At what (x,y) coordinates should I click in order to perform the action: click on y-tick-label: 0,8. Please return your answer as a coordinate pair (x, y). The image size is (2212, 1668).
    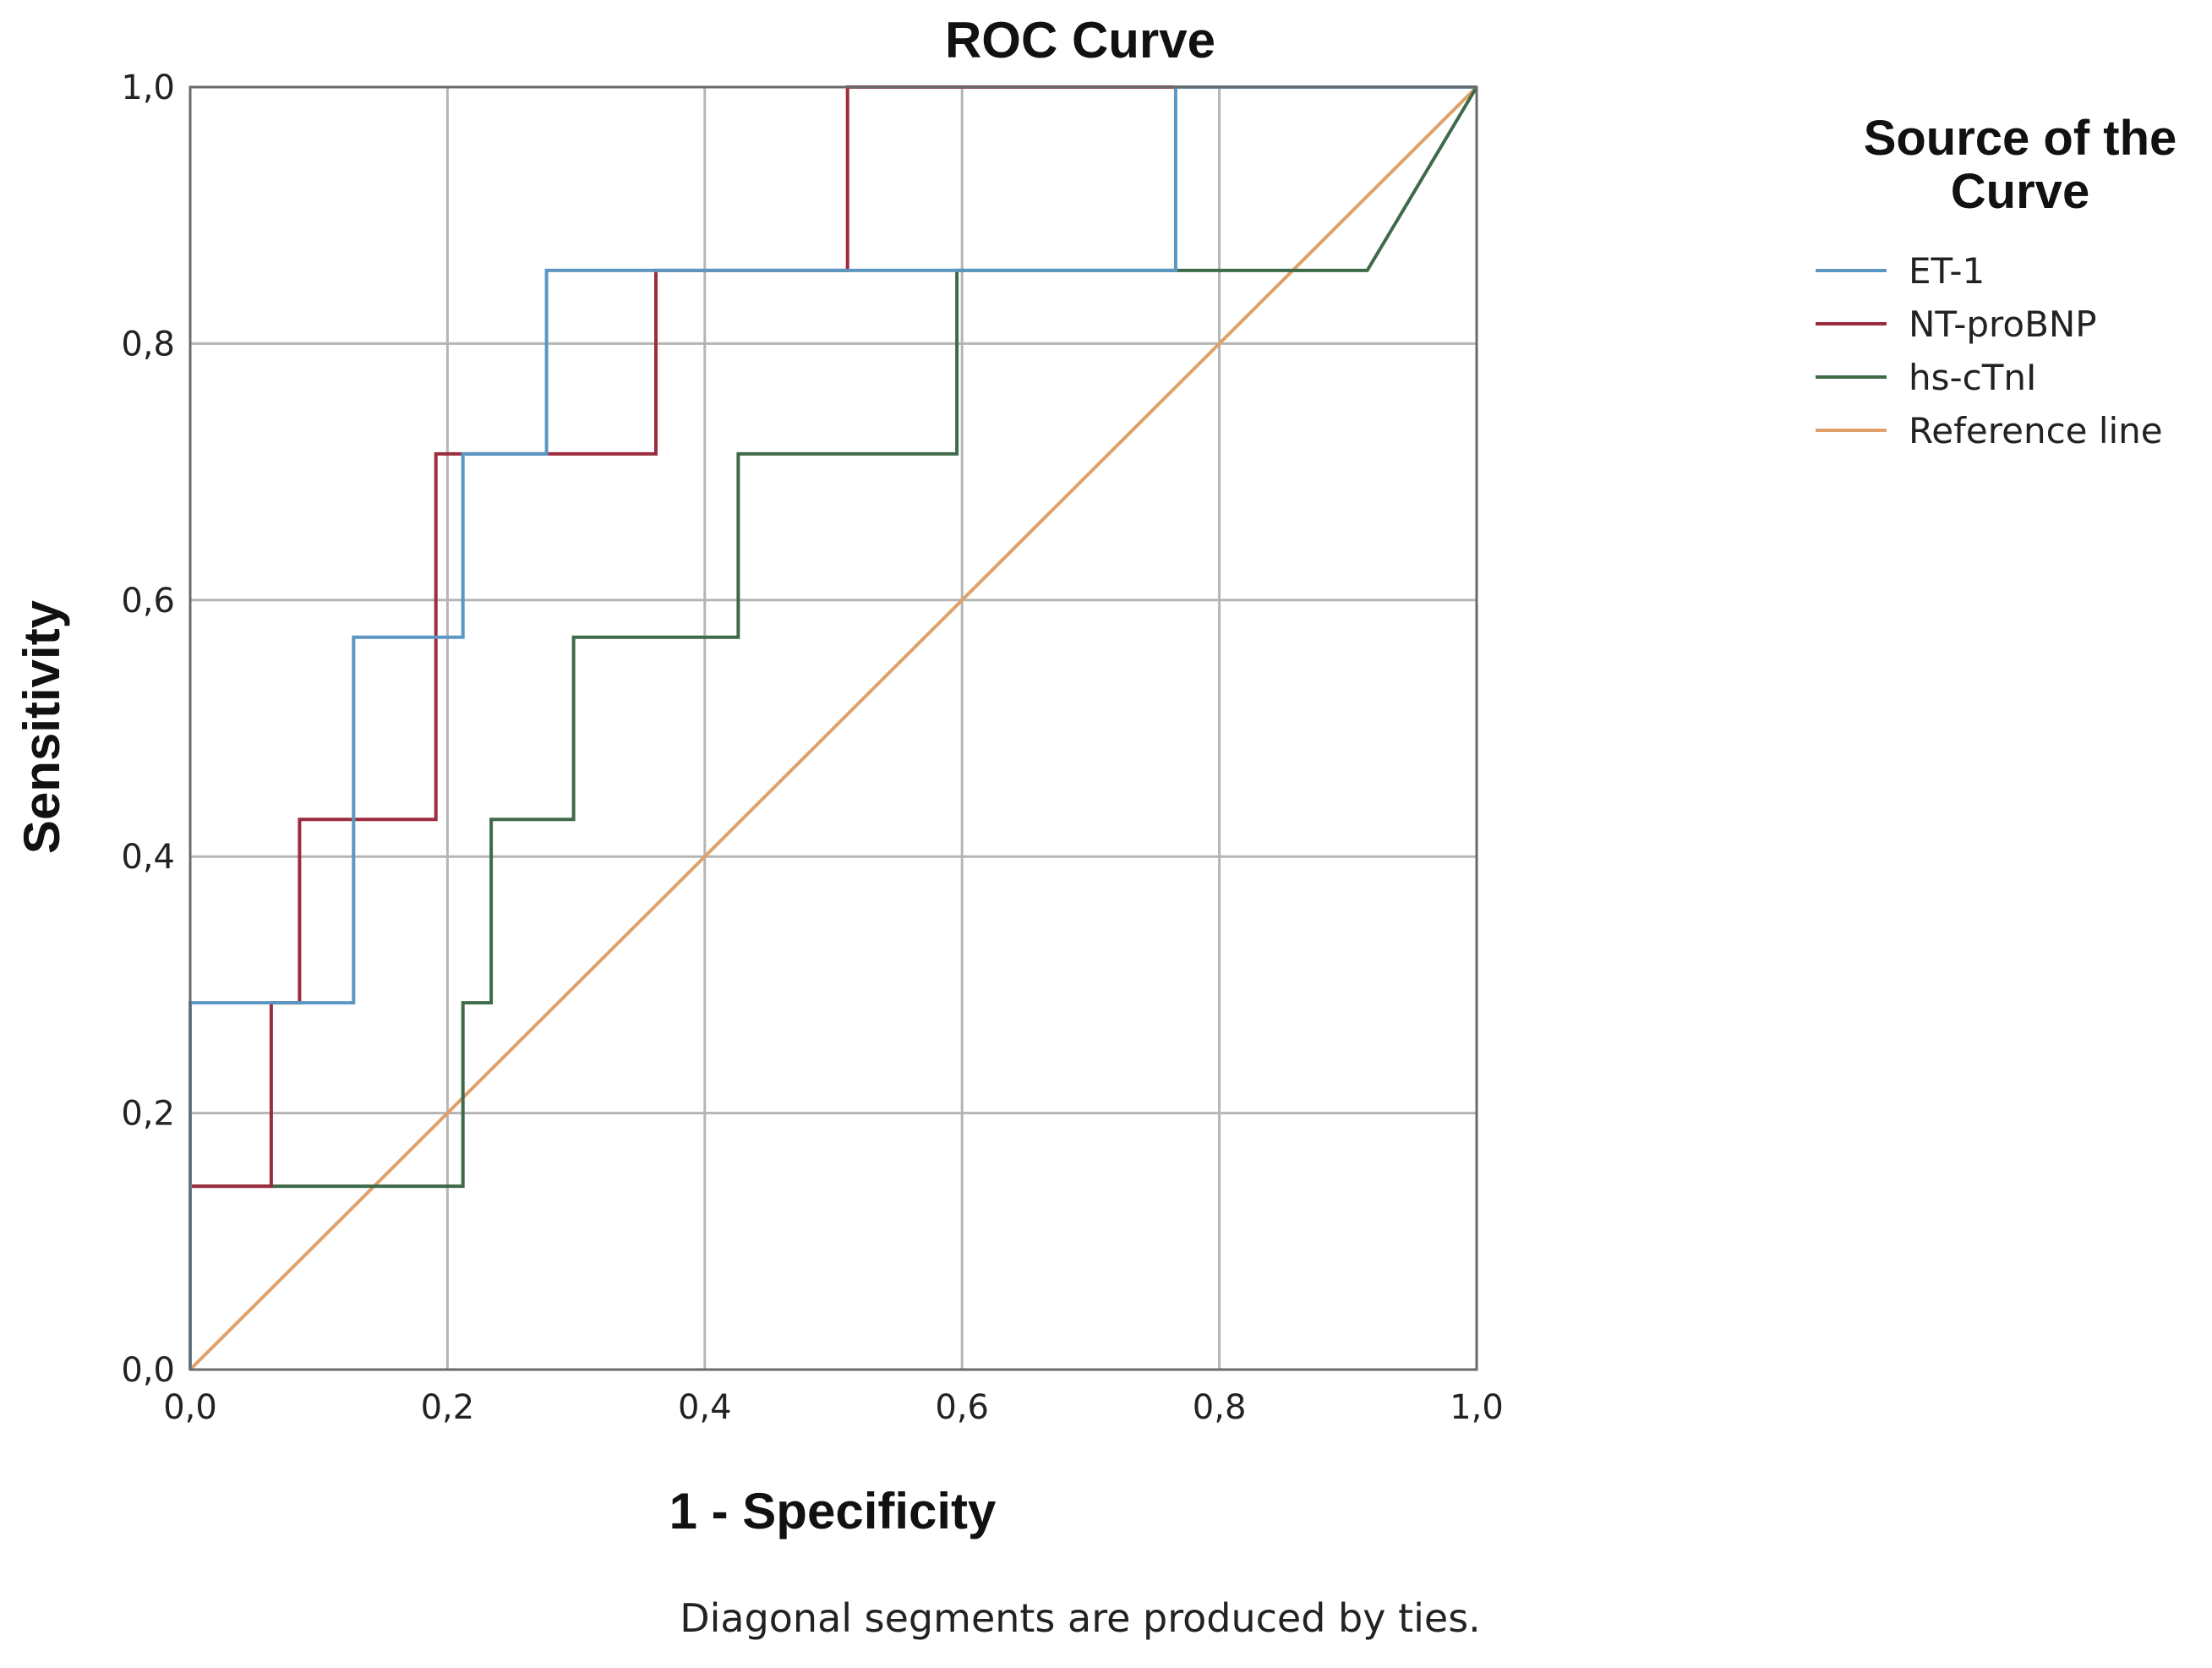
    Looking at the image, I should click on (148, 344).